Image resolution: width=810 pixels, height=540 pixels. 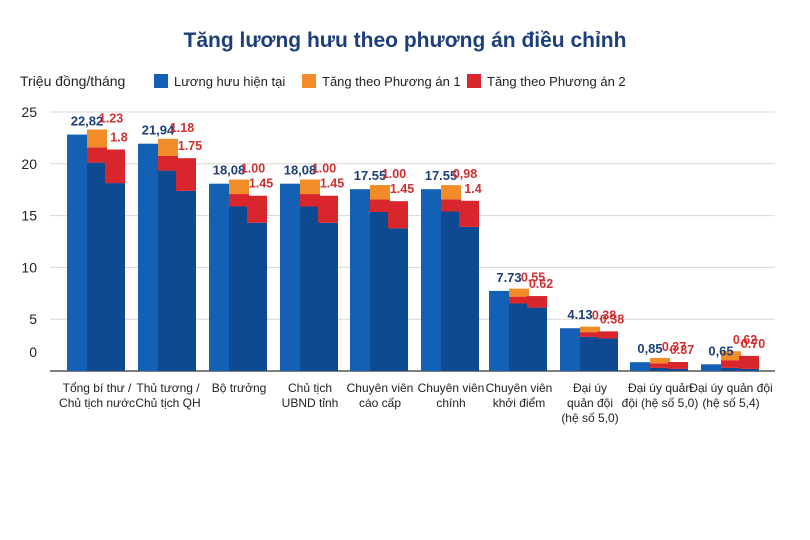 I want to click on value-label-plan2: 1.75, so click(x=190, y=146).